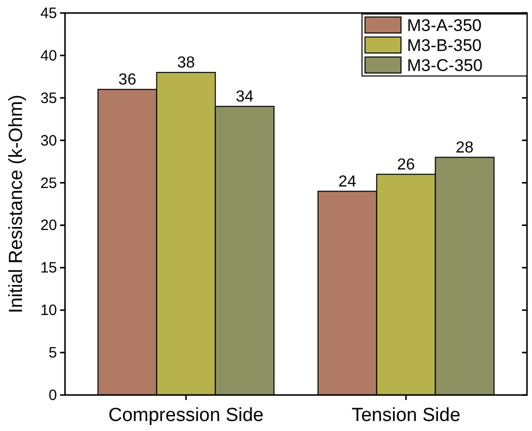 Image resolution: width=532 pixels, height=431 pixels. I want to click on legend-label: M3-A-350, so click(444, 25).